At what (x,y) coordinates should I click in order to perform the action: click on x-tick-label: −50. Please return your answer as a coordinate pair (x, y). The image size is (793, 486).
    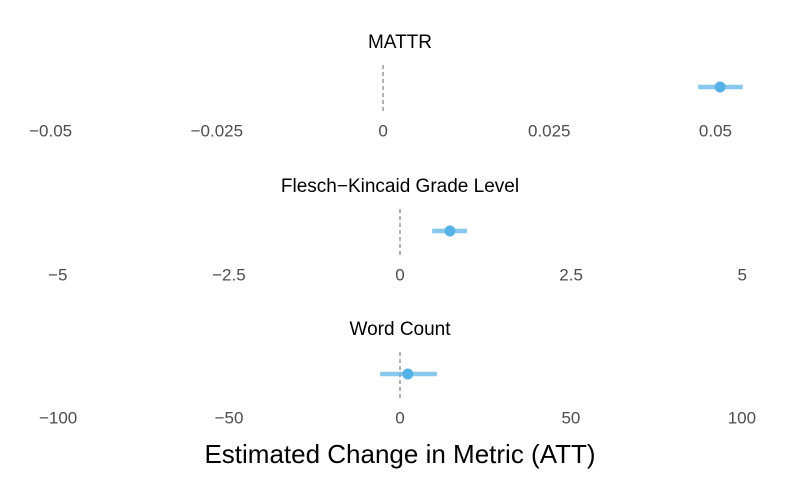
    Looking at the image, I should click on (229, 417).